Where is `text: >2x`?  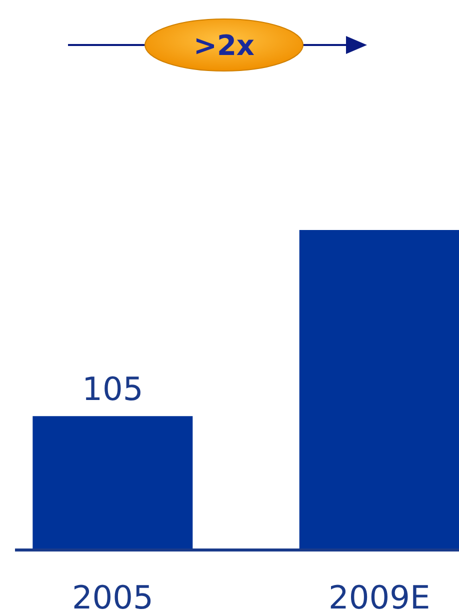 text: >2x is located at coordinates (224, 45).